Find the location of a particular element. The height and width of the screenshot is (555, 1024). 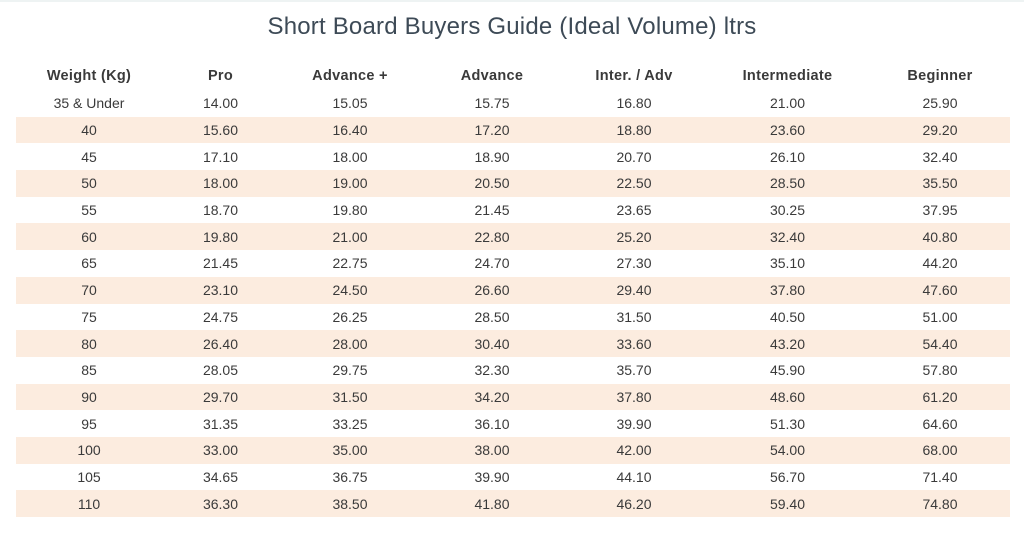

beginner-cell: 54.40 is located at coordinates (940, 343).